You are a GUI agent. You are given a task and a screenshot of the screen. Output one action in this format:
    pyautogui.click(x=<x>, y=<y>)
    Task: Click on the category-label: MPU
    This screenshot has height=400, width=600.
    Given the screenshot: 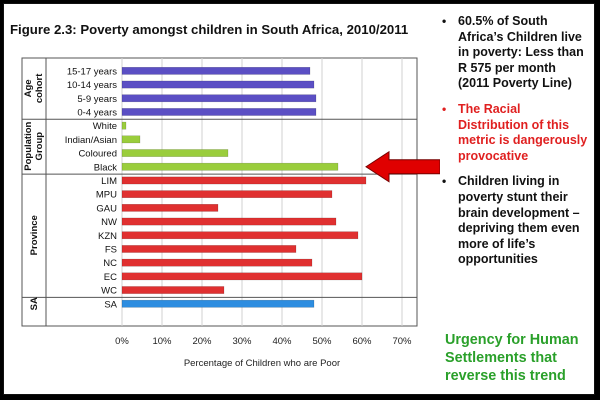 What is the action you would take?
    pyautogui.click(x=106, y=195)
    